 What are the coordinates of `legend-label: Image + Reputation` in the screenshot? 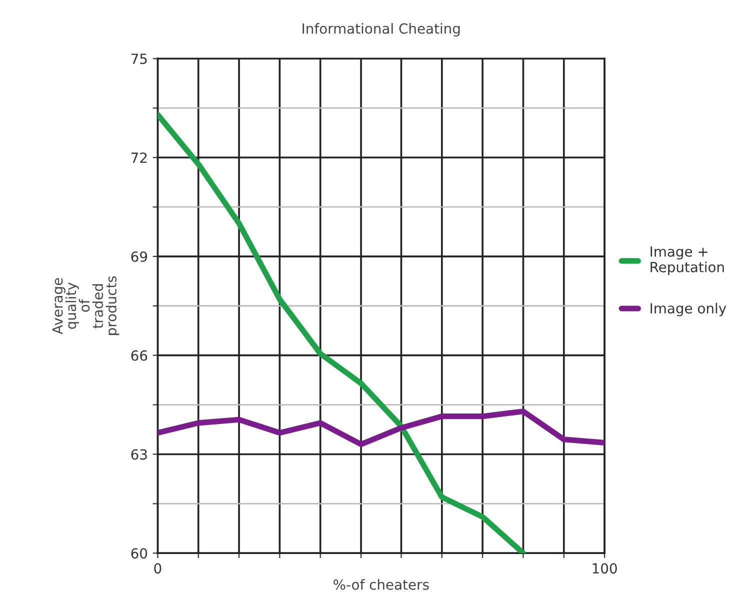 It's located at (687, 261).